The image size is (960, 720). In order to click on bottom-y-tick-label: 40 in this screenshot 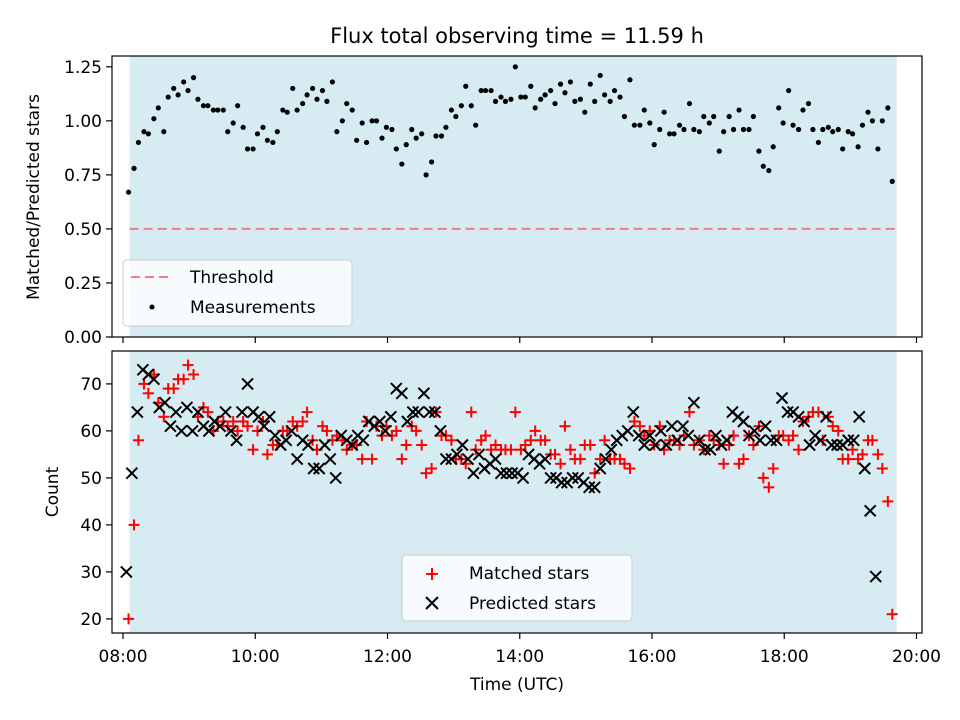, I will do `click(91, 526)`.